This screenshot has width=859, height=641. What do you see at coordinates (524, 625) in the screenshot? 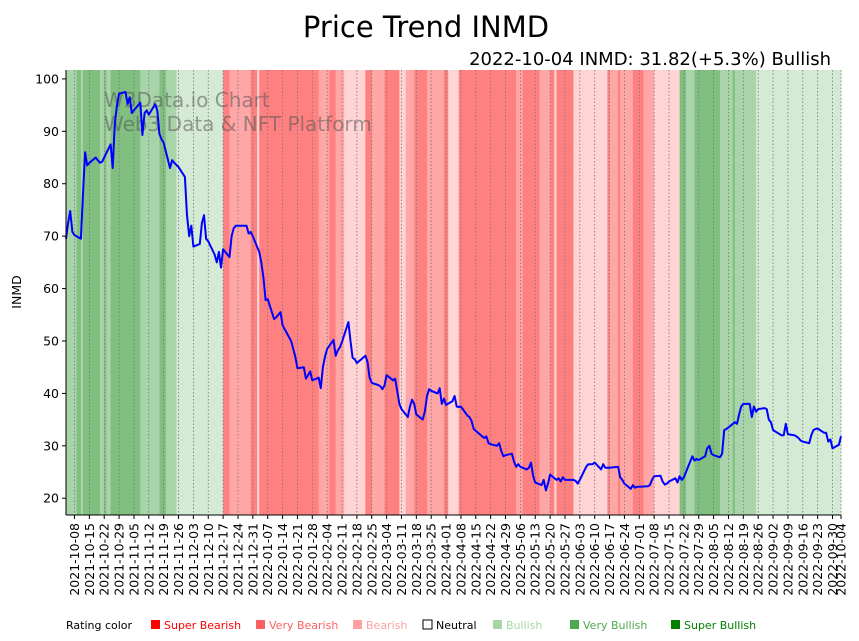
I see `legend-label-bullish: Bullish` at bounding box center [524, 625].